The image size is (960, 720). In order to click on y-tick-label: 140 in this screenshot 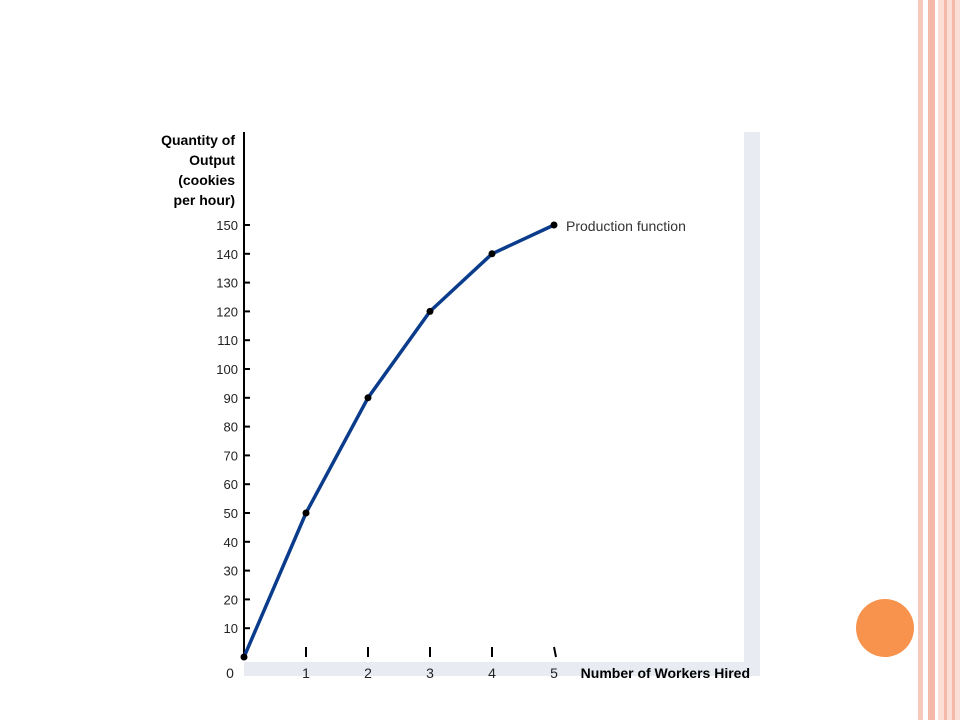, I will do `click(227, 254)`.